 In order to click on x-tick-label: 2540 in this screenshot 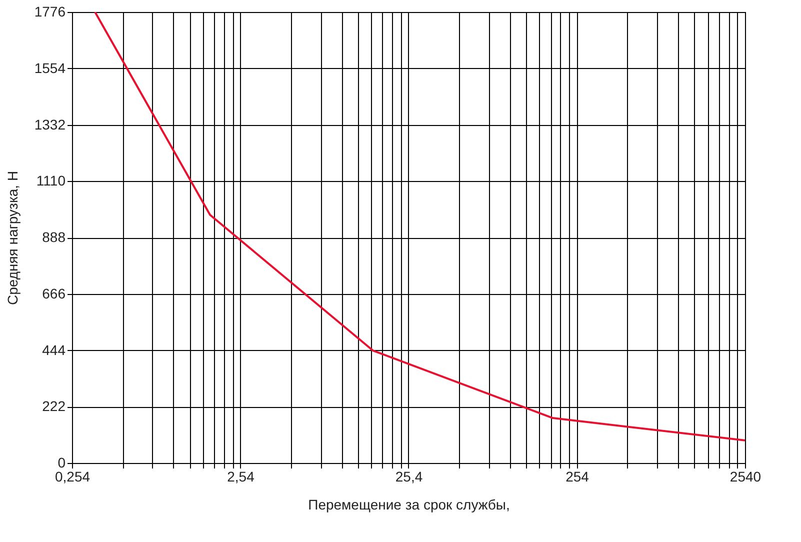, I will do `click(746, 476)`.